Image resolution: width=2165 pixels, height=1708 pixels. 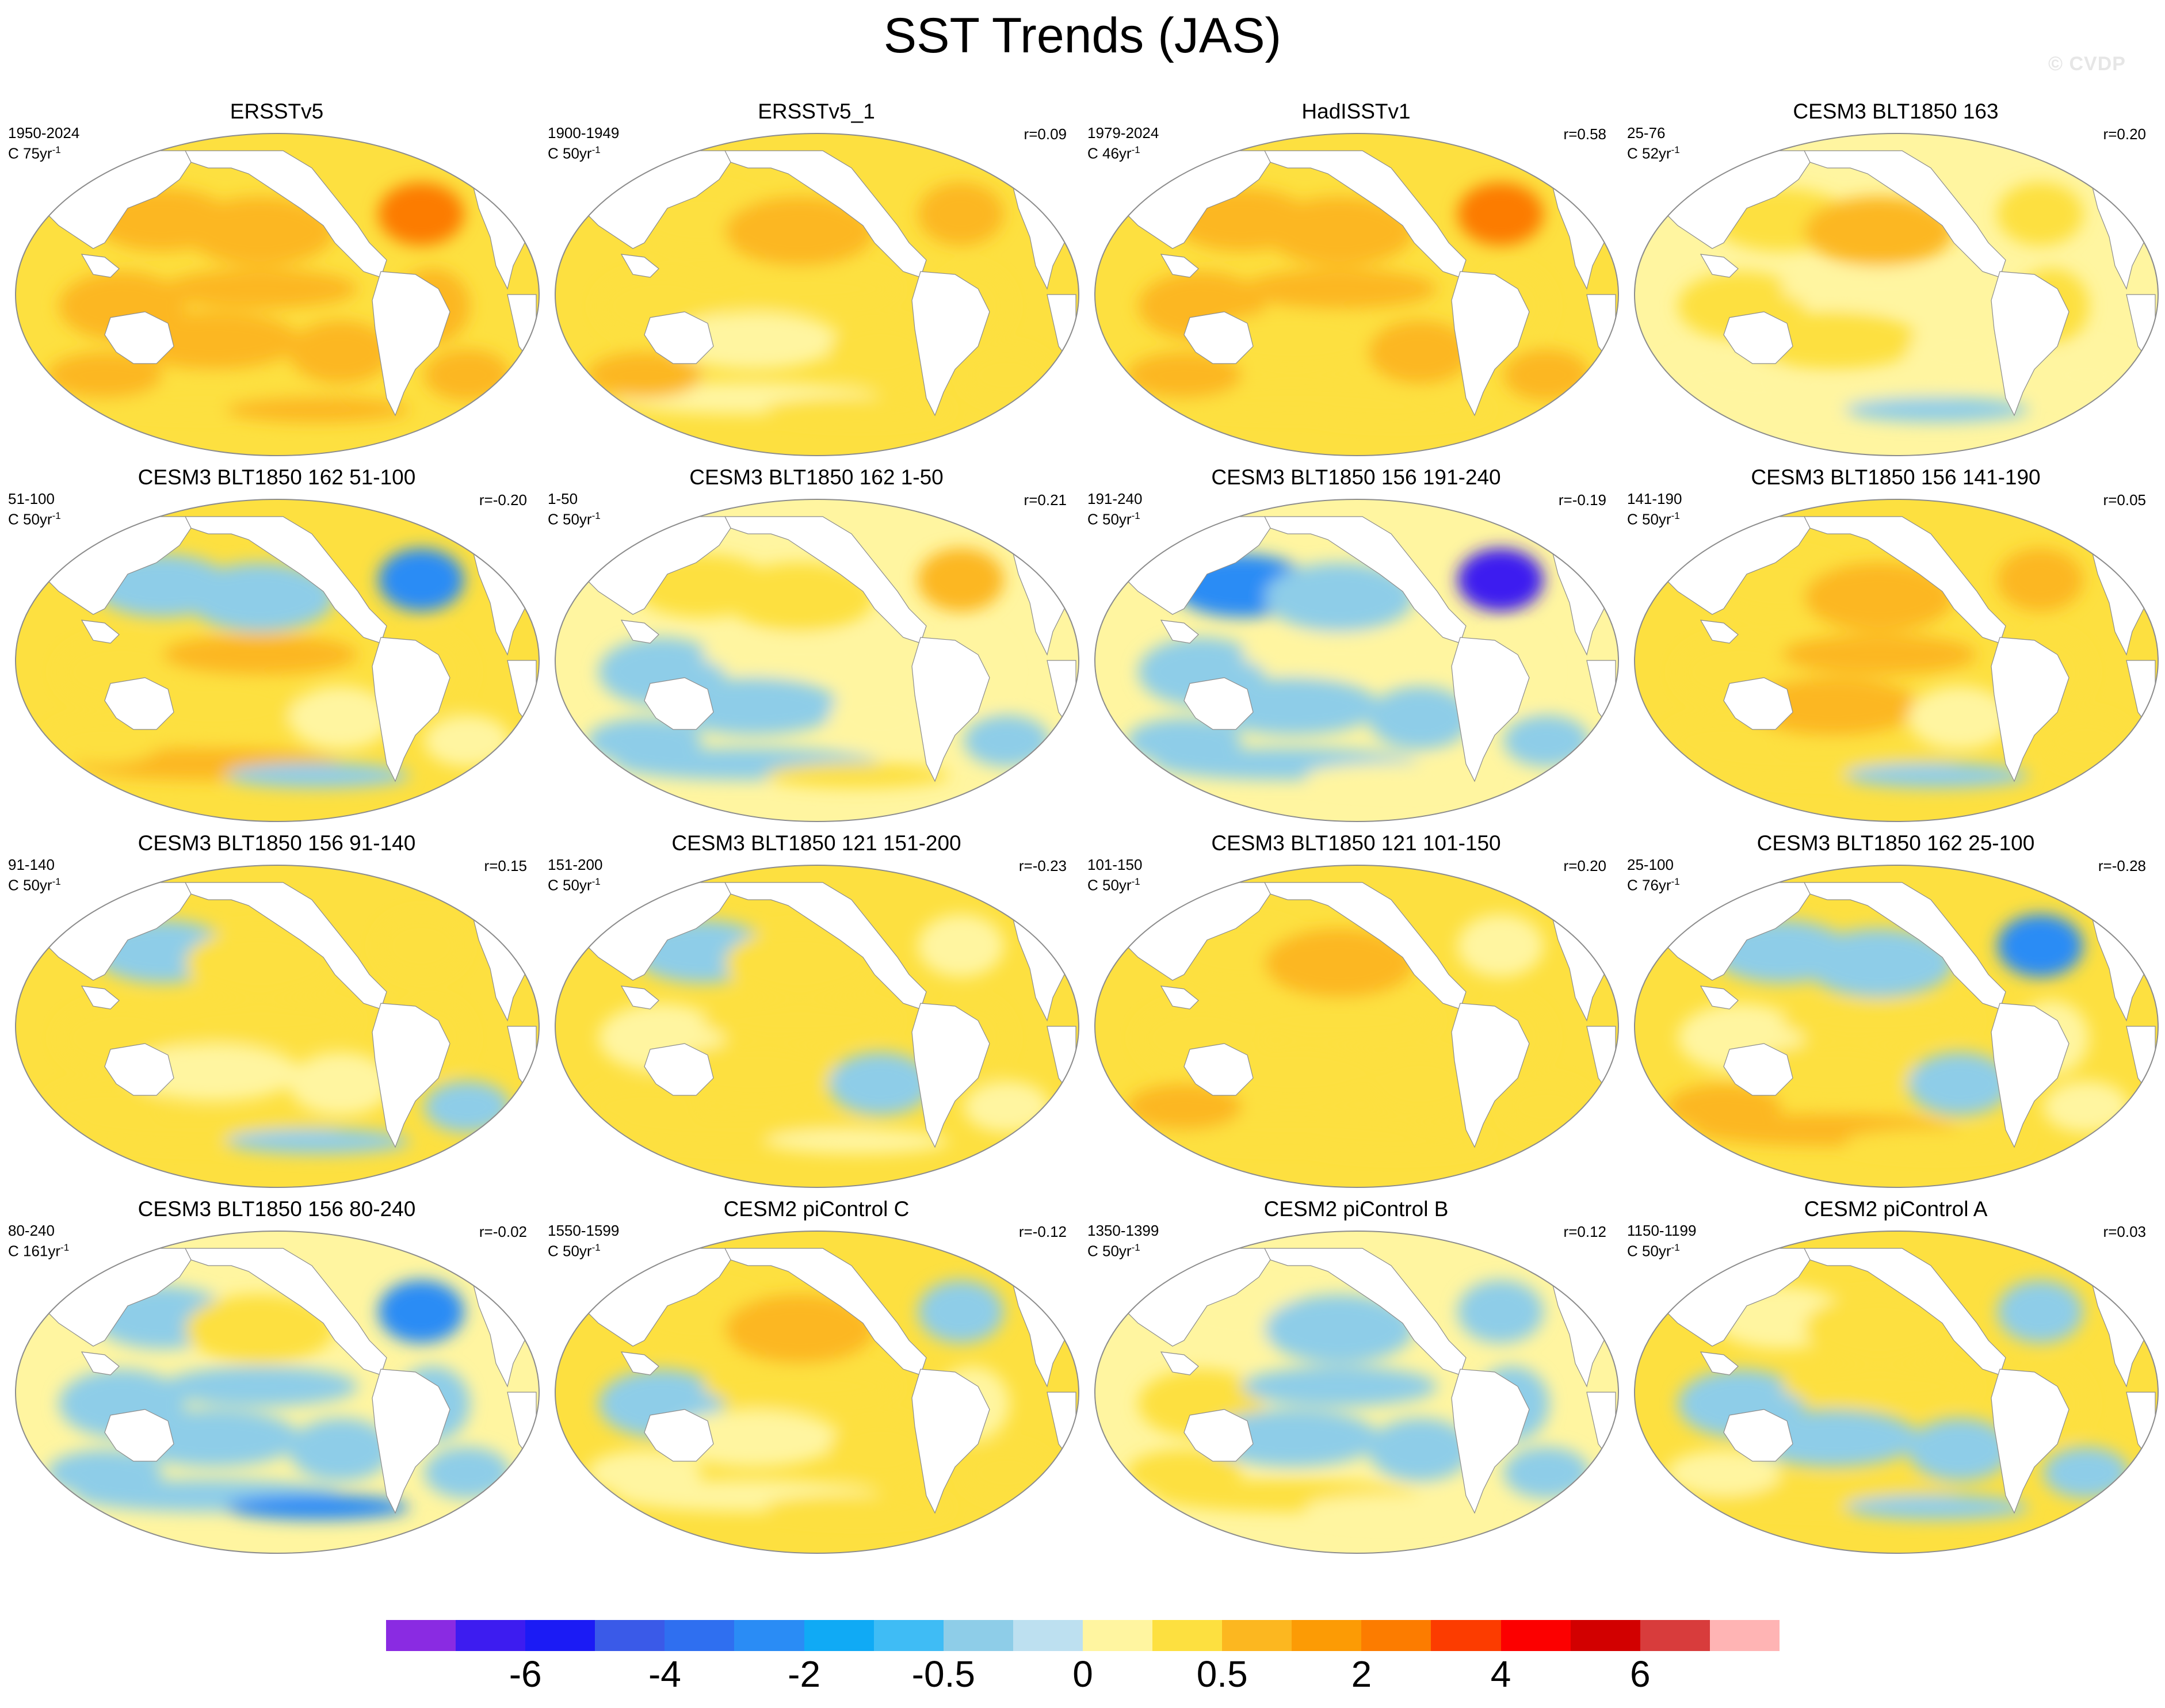 I want to click on map-panel: ERSSTv5_1 1900-1949 C 50yr-1 r=0.09, so click(x=816, y=280).